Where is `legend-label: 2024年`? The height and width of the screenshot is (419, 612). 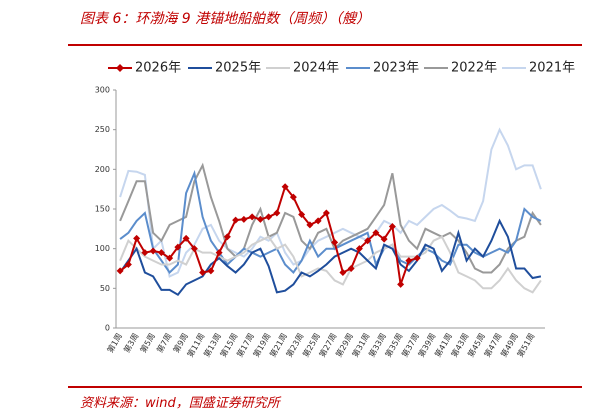 legend-label: 2024年 is located at coordinates (316, 68).